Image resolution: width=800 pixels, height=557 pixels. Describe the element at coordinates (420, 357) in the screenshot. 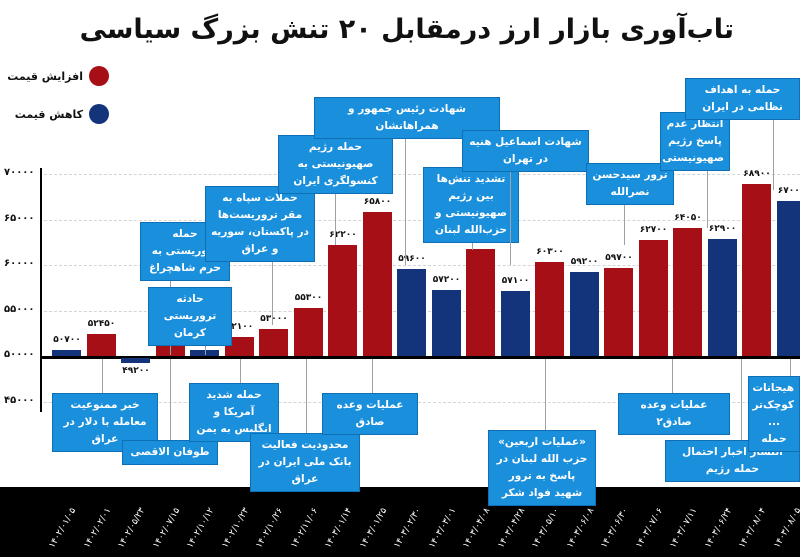

I see `x-axis-baseline` at that location.